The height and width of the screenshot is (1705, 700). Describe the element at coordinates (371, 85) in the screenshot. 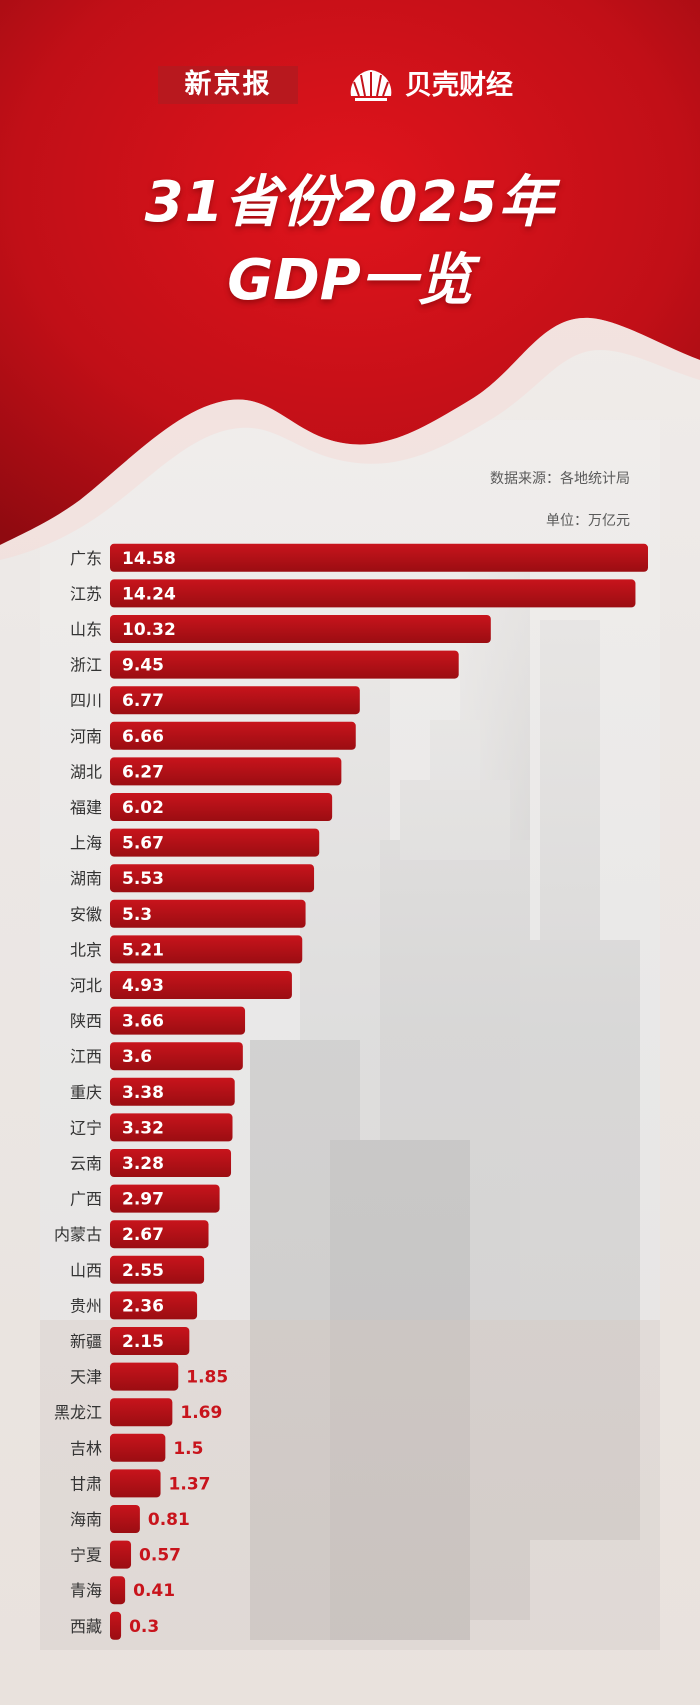

I see `shell-logo-icon` at that location.